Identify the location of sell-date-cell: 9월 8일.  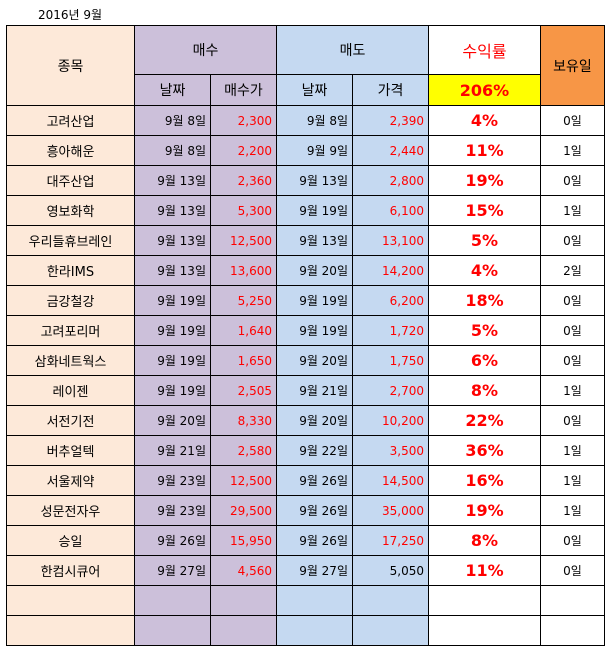
(314, 120).